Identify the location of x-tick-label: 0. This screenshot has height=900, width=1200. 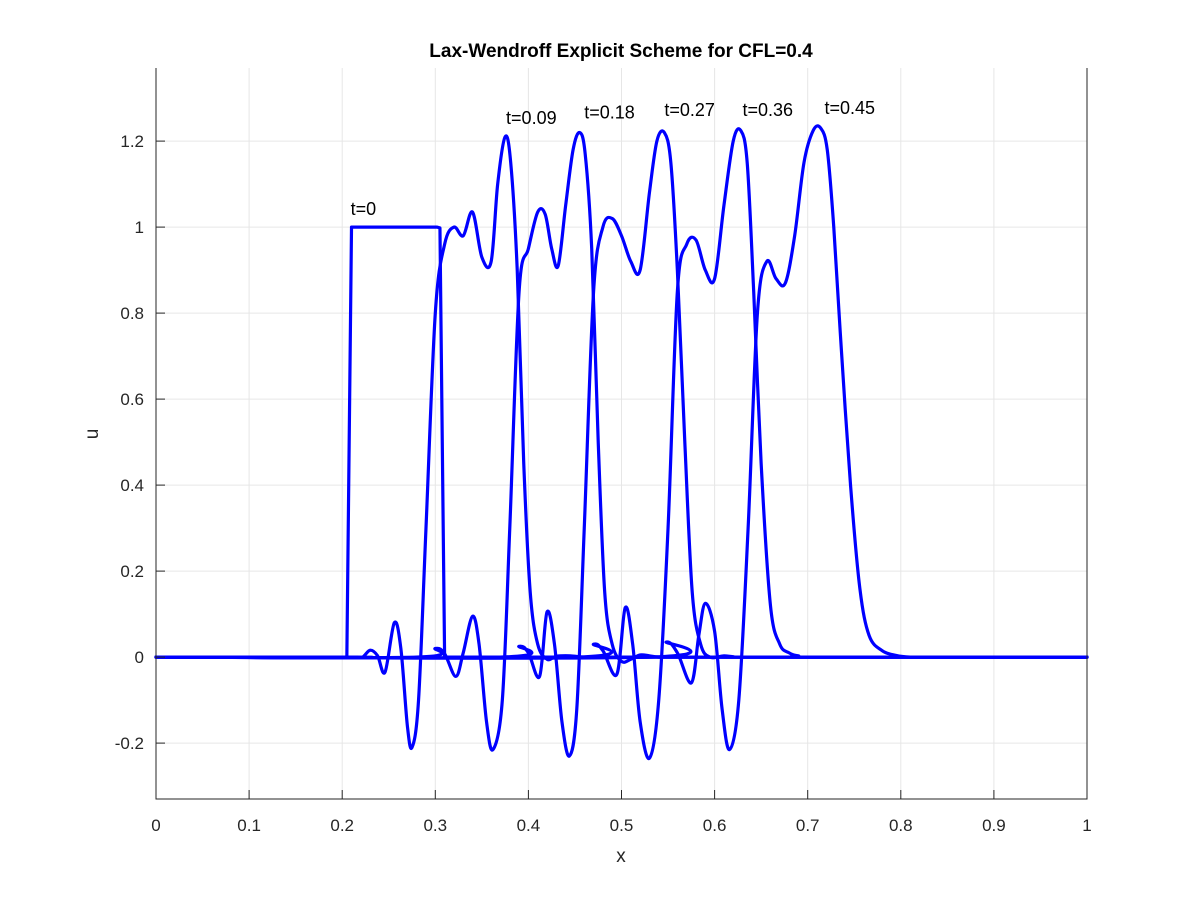
(155, 825).